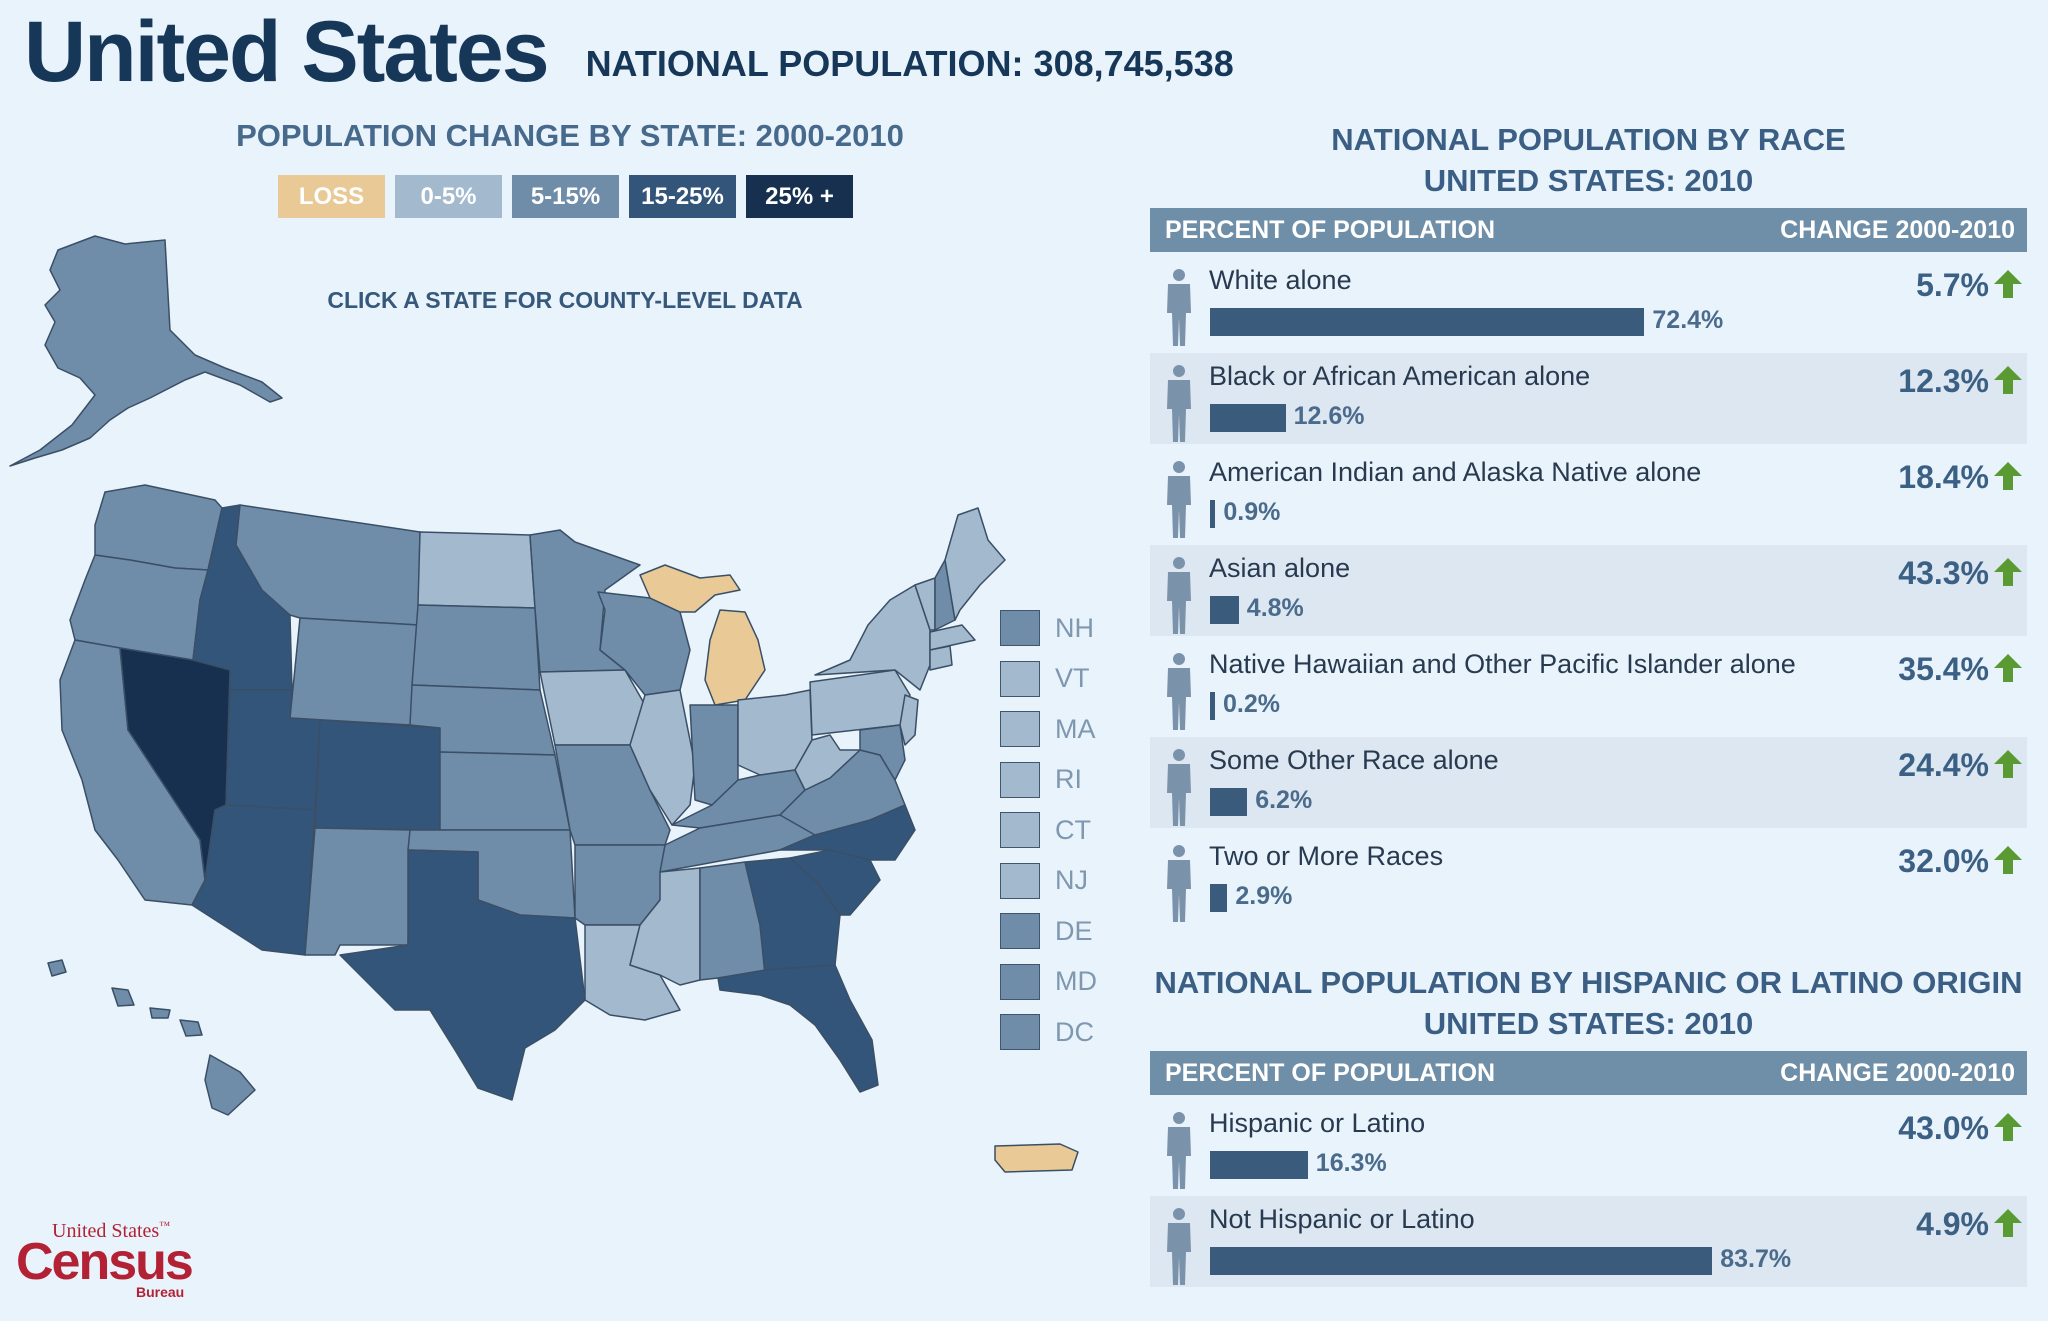 Image resolution: width=2048 pixels, height=1321 pixels. I want to click on state-ak, so click(146, 351).